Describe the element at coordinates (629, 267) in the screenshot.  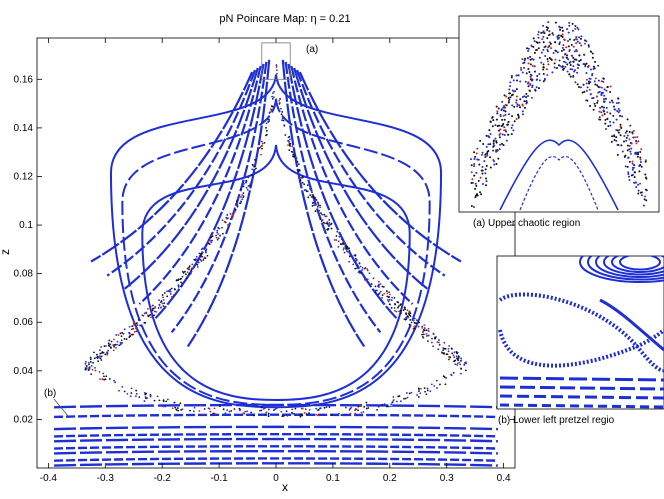
I see `inset-b-arc` at that location.